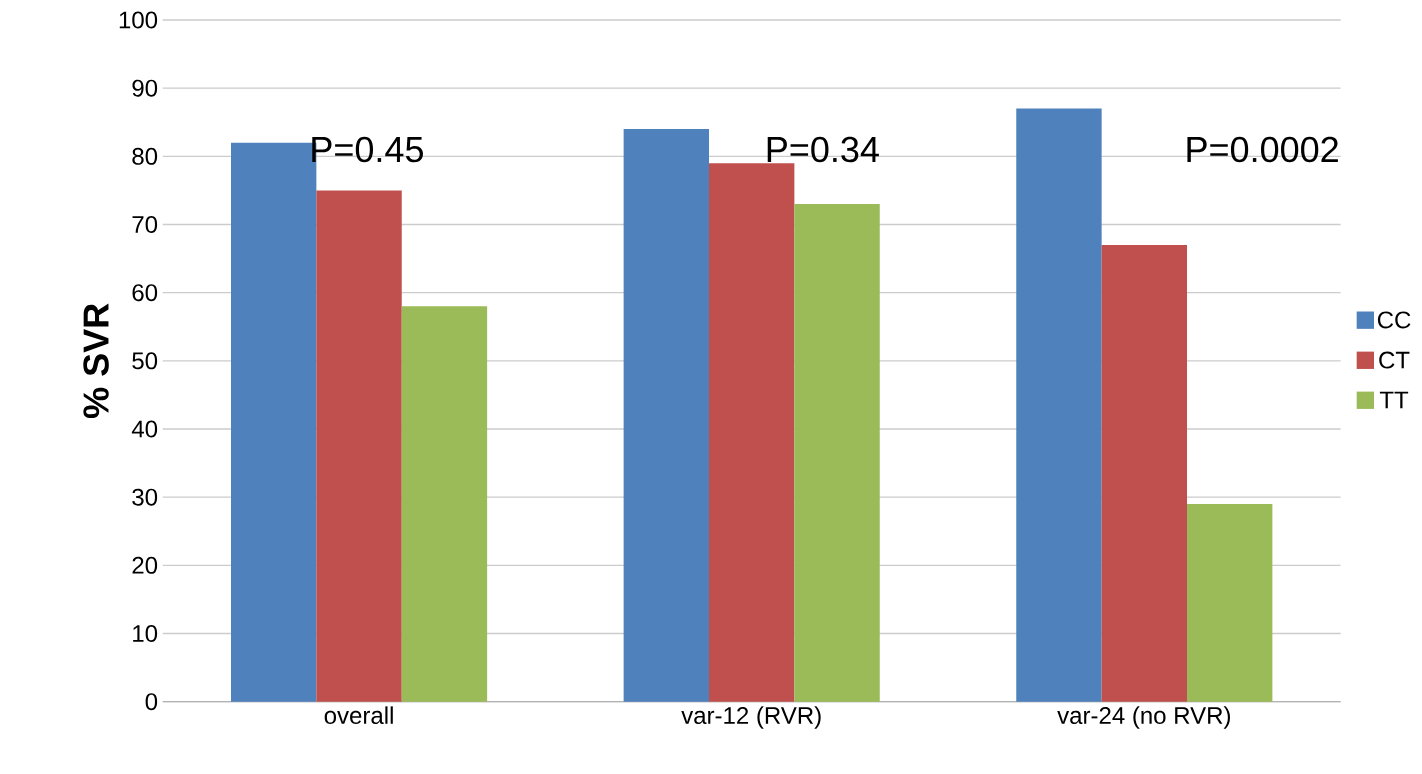 The height and width of the screenshot is (774, 1422). What do you see at coordinates (145, 565) in the screenshot?
I see `y-tick-label: 20` at bounding box center [145, 565].